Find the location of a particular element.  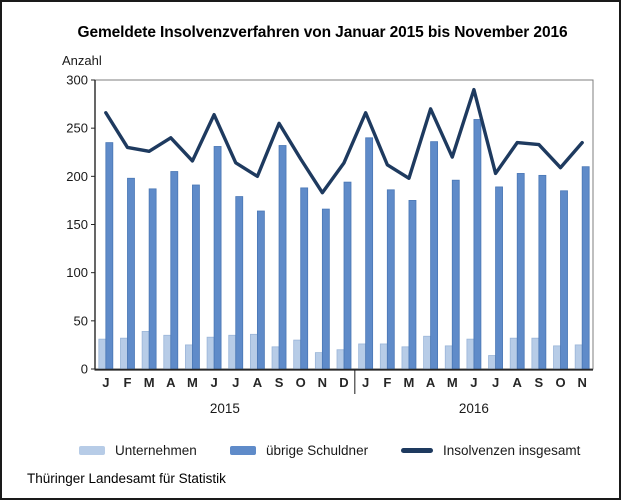

y-tick-label: 100 is located at coordinates (77, 272).